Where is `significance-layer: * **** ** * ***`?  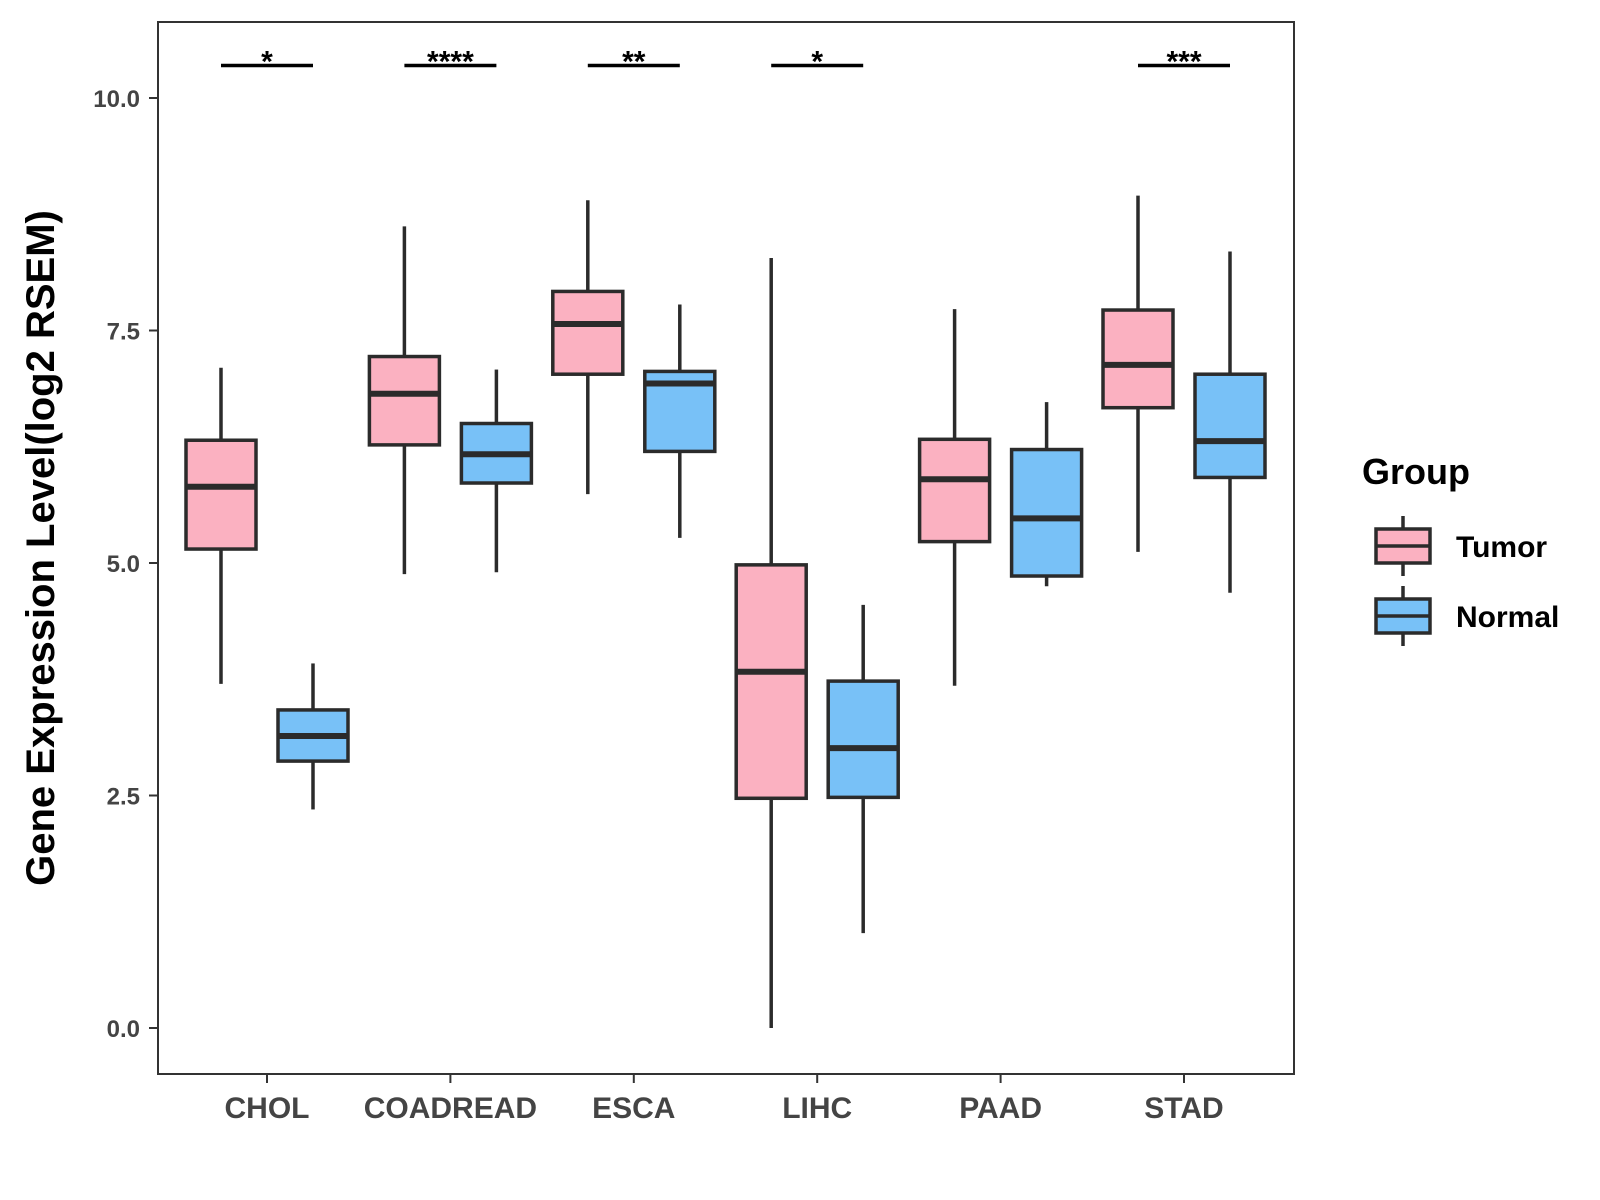 significance-layer: * **** ** * *** is located at coordinates (725, 61).